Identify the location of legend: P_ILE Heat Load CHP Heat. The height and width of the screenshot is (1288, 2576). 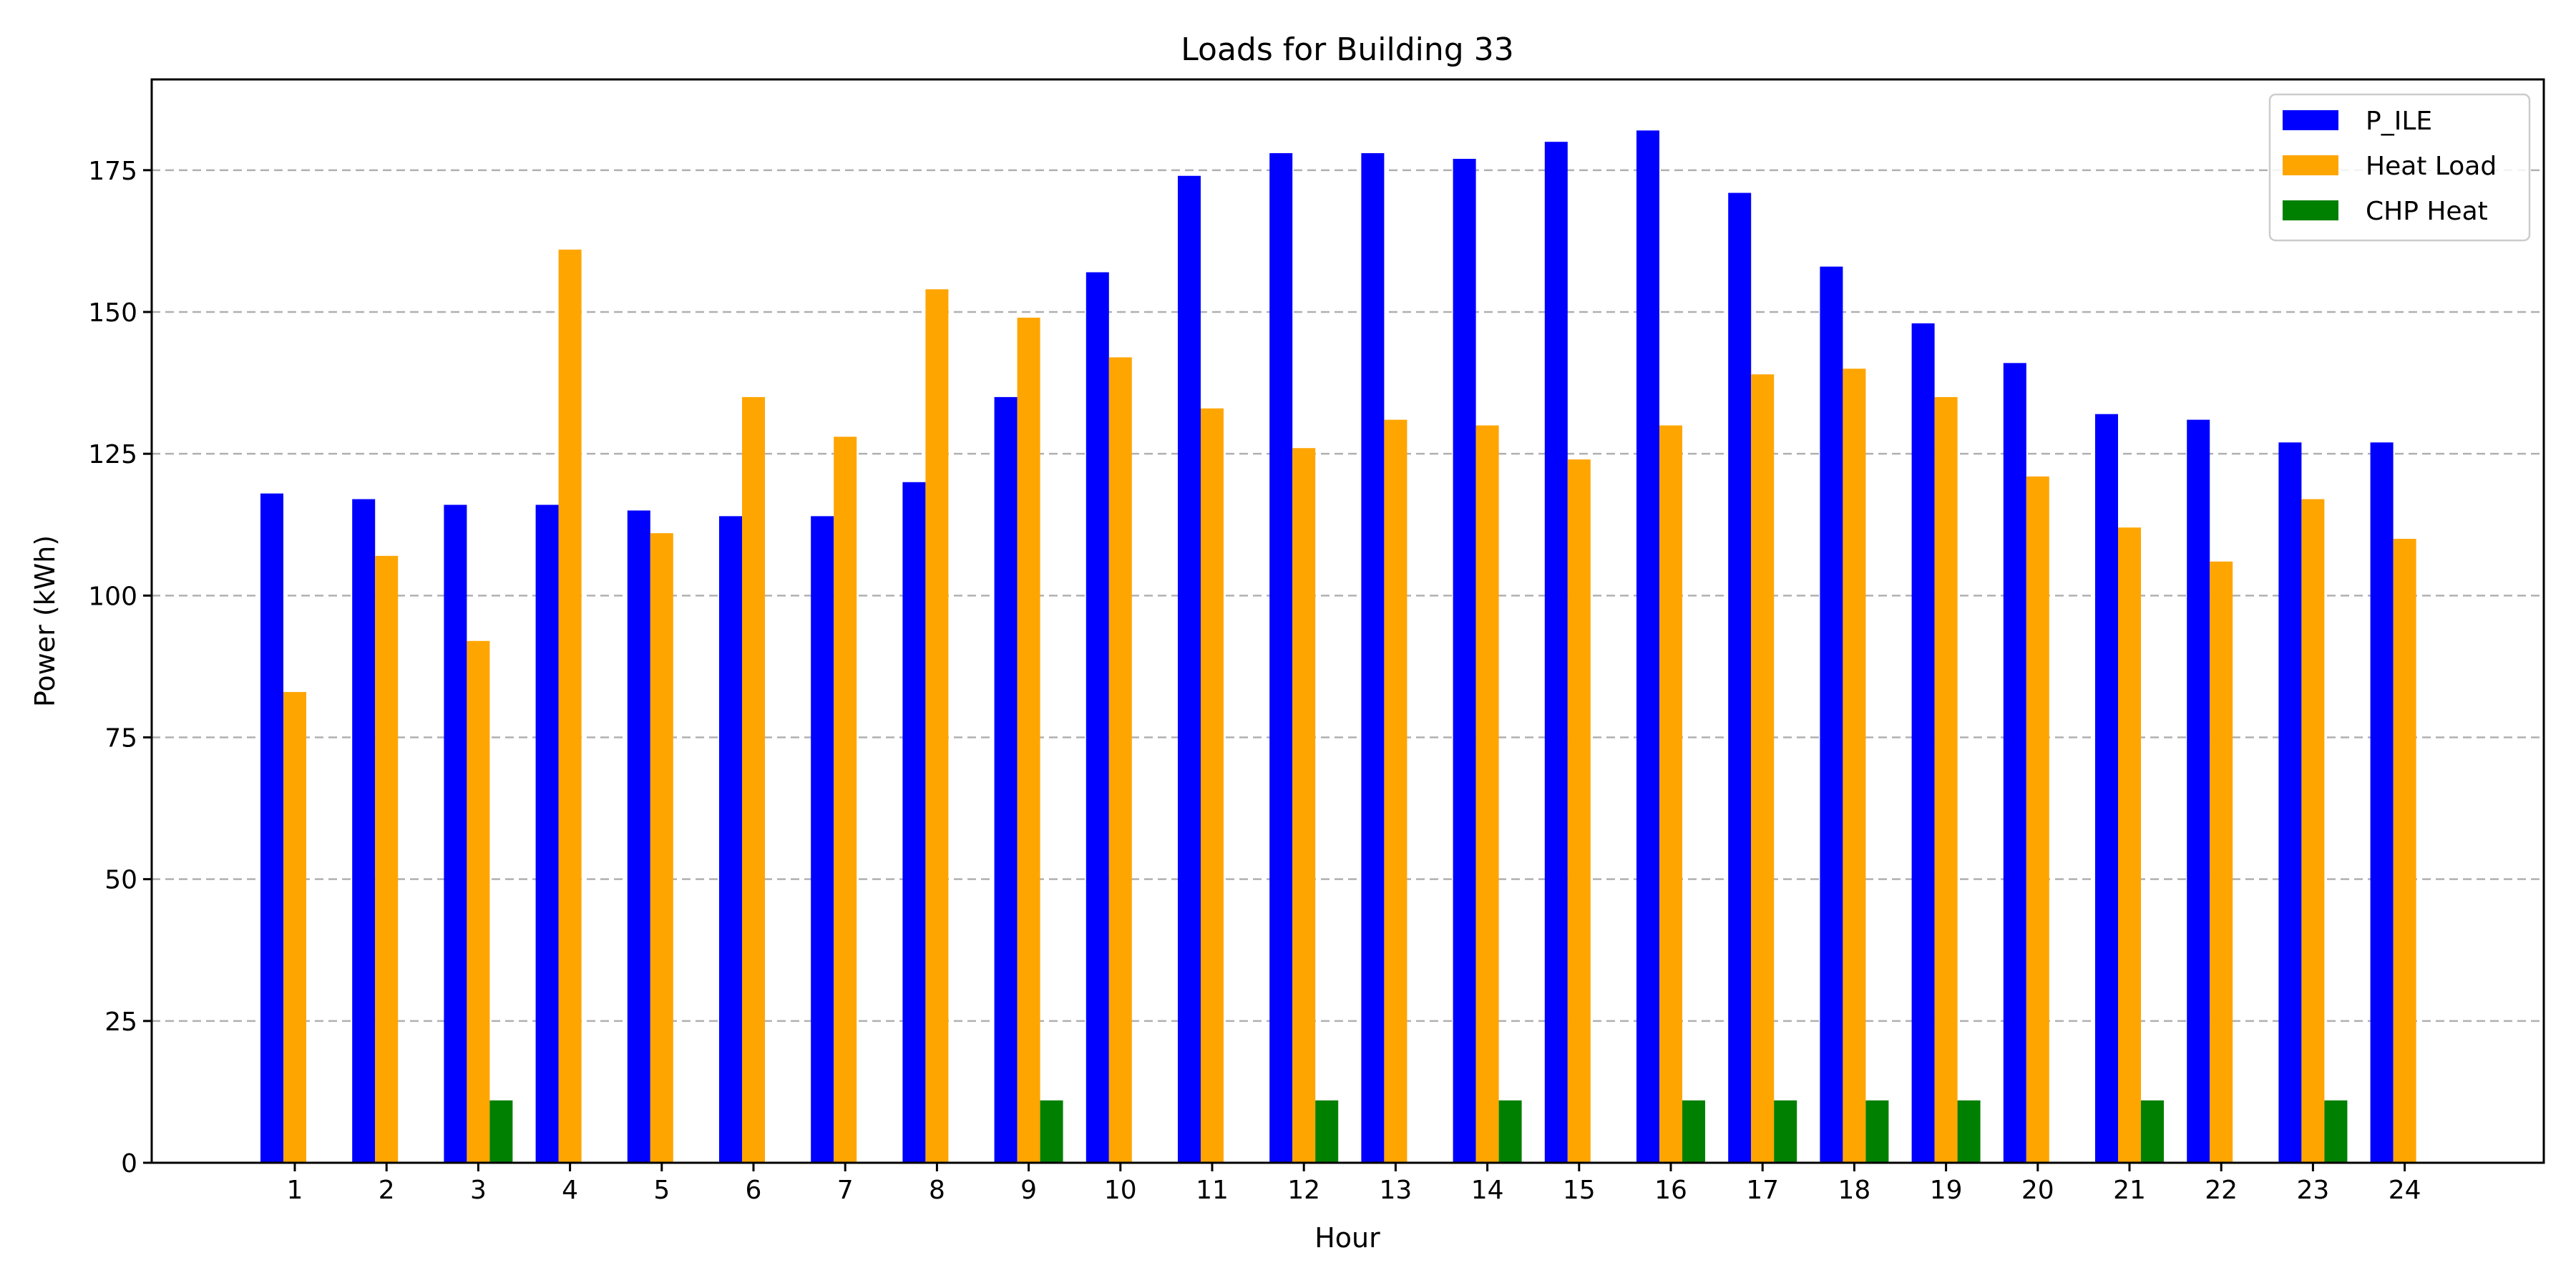
(2399, 167).